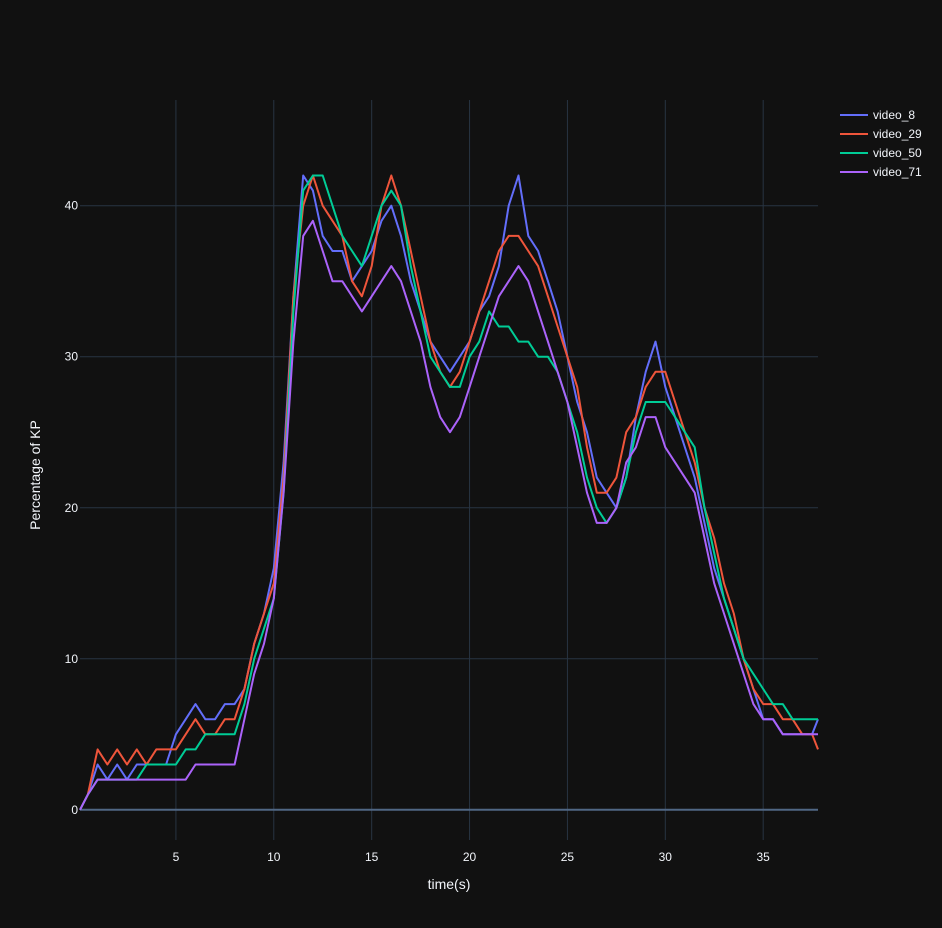 The width and height of the screenshot is (942, 928). I want to click on y-tick-label: 10, so click(72, 659).